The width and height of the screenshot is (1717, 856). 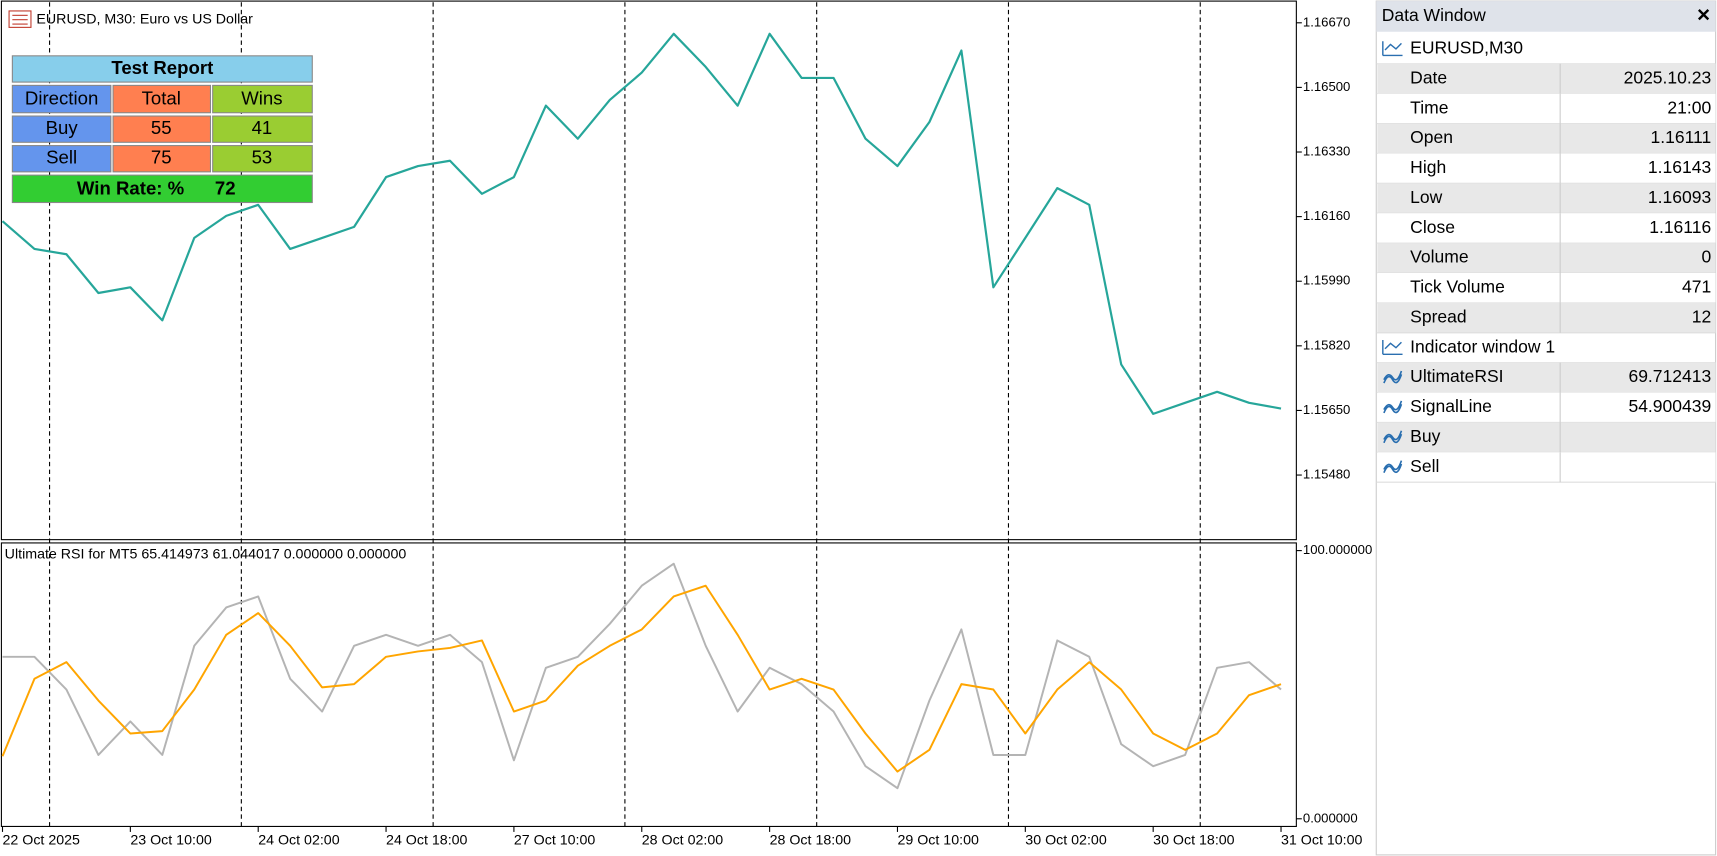 I want to click on data-window-title: Data Window, so click(x=1434, y=15).